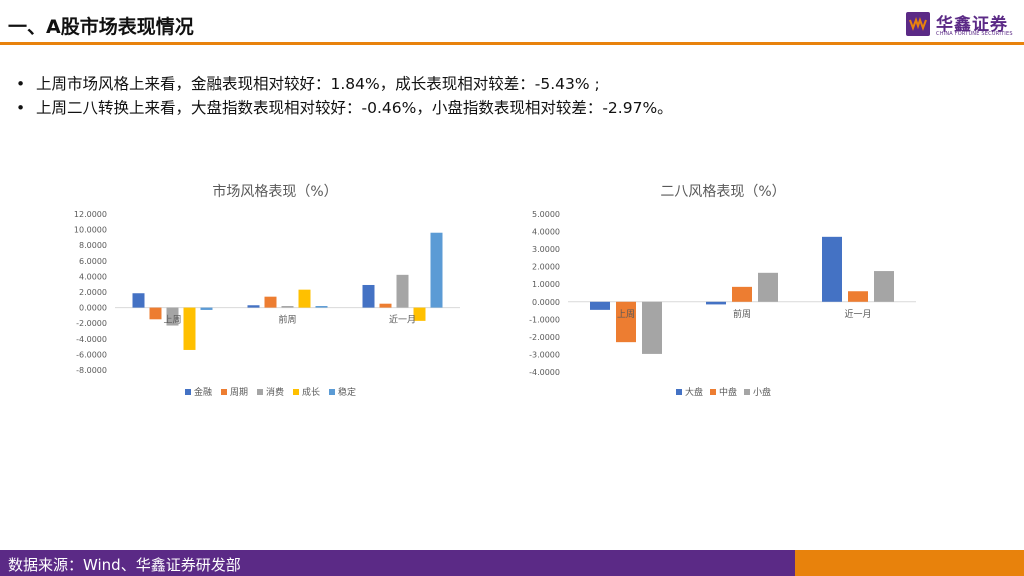 The height and width of the screenshot is (576, 1024). Describe the element at coordinates (124, 565) in the screenshot. I see `data-source: 数据来源：Wind、华鑫证券研发部` at that location.